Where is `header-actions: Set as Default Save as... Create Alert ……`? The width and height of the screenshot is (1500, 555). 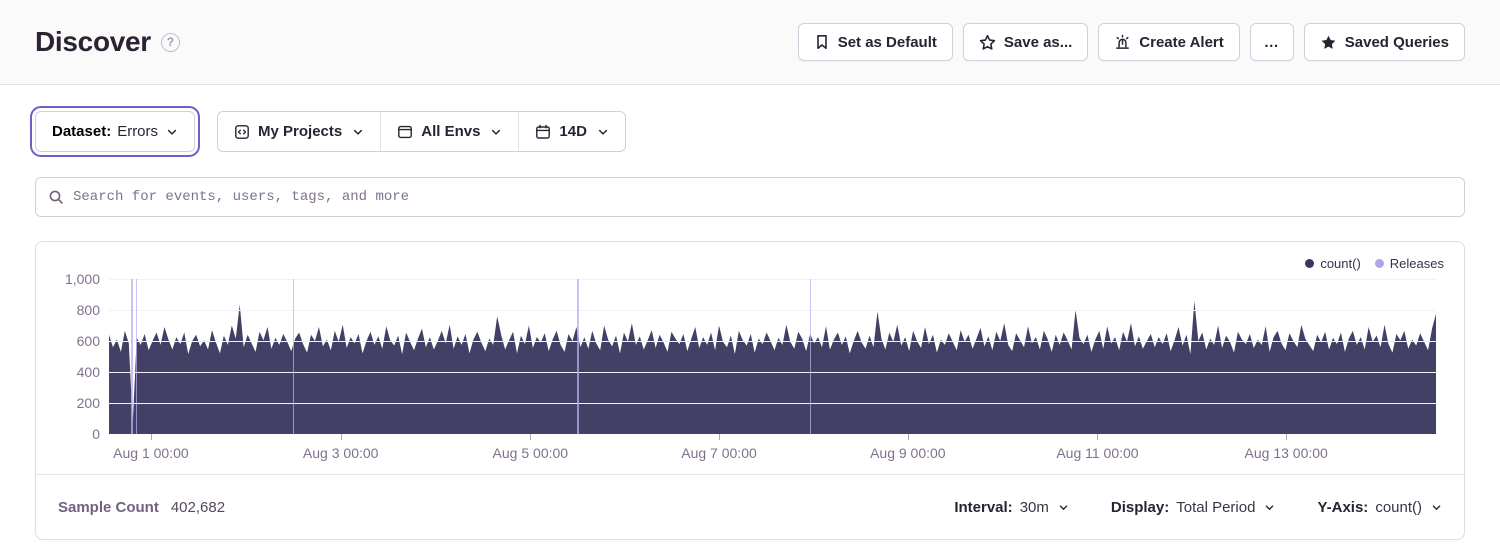 header-actions: Set as Default Save as... Create Alert …… is located at coordinates (1131, 42).